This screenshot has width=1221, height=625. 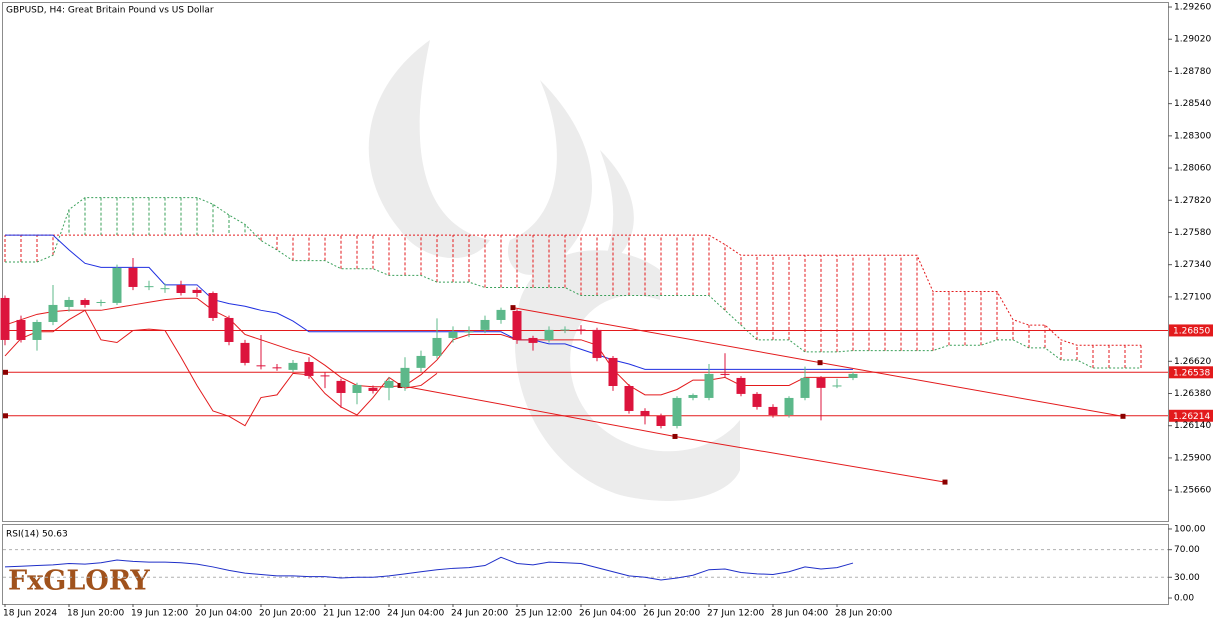 I want to click on x-tick-label: 21 Jun 12:00, so click(x=351, y=614).